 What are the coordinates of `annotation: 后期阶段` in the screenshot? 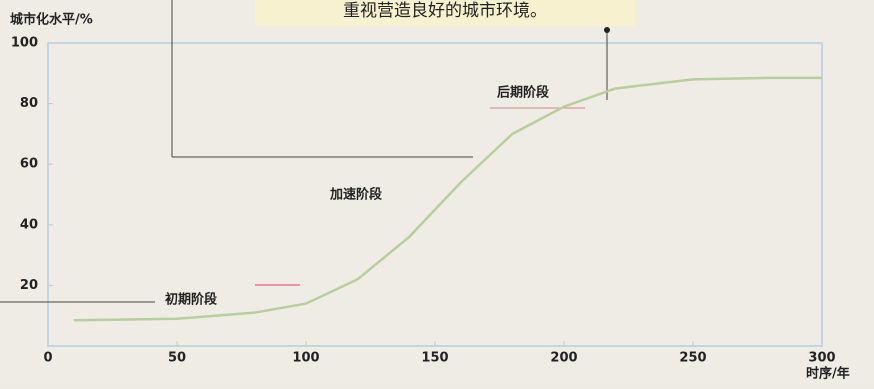 It's located at (523, 93).